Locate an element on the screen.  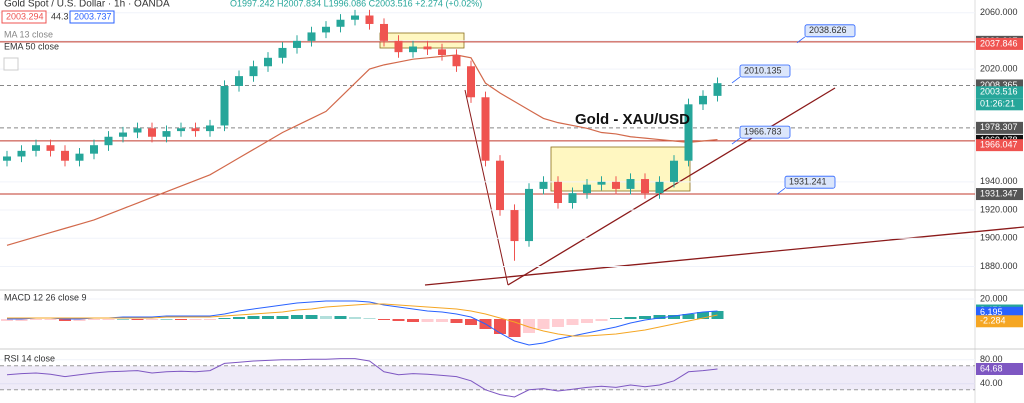
indicator-label: MACD 12 26 close 9 is located at coordinates (45, 297).